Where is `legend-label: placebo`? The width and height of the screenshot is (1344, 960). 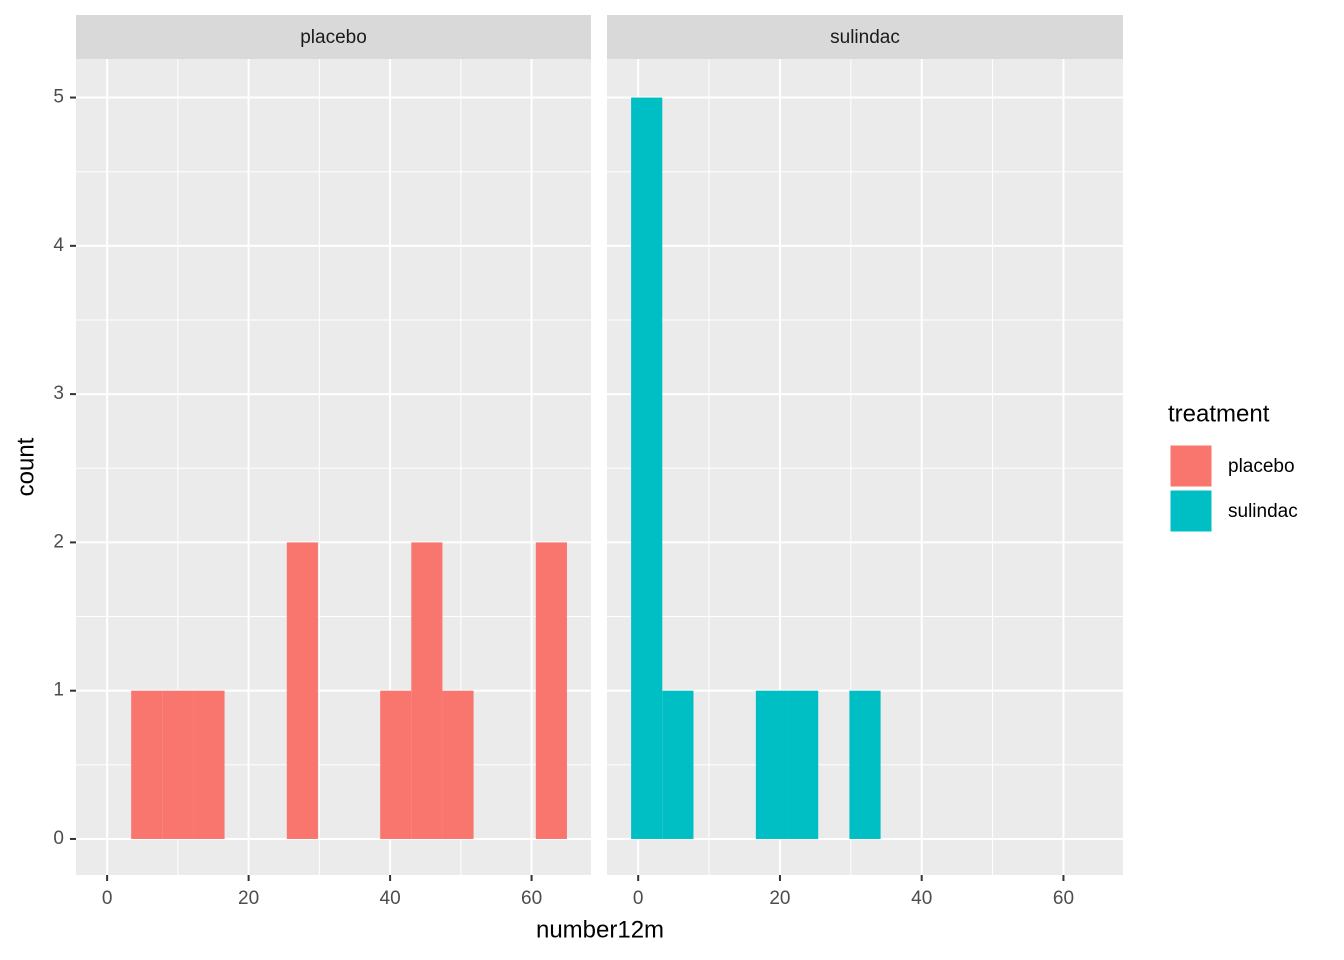
legend-label: placebo is located at coordinates (1261, 466).